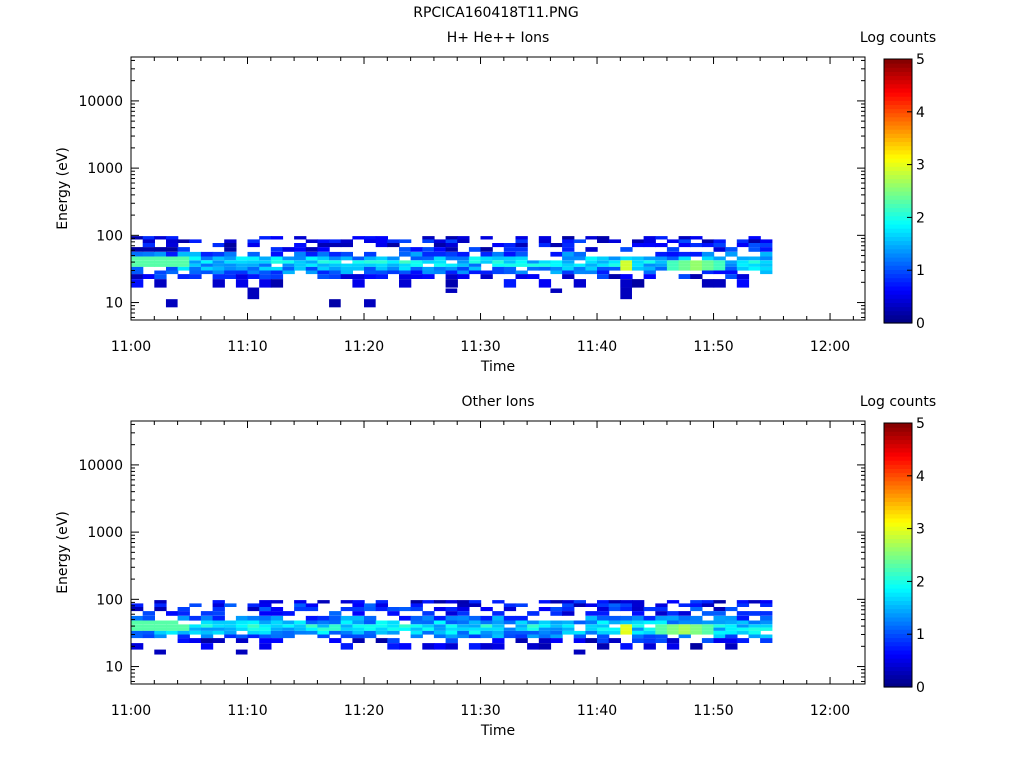  What do you see at coordinates (109, 600) in the screenshot?
I see `y-tick-label: 100` at bounding box center [109, 600].